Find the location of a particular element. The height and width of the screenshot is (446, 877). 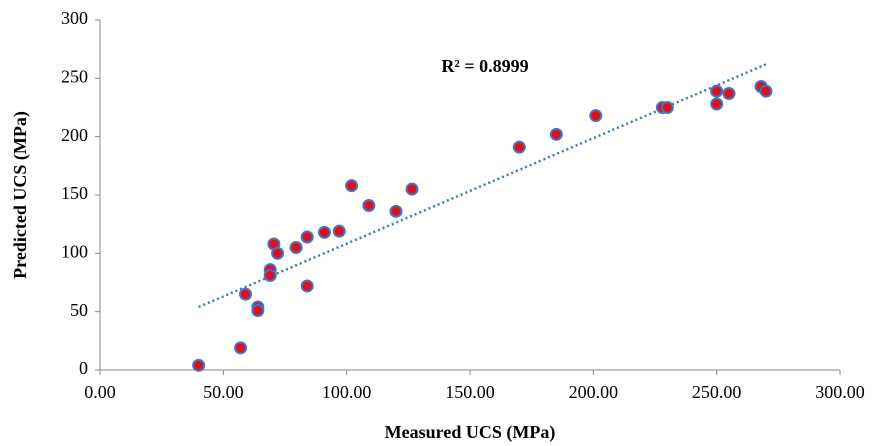

x-tick-label: 200.00 is located at coordinates (594, 392).